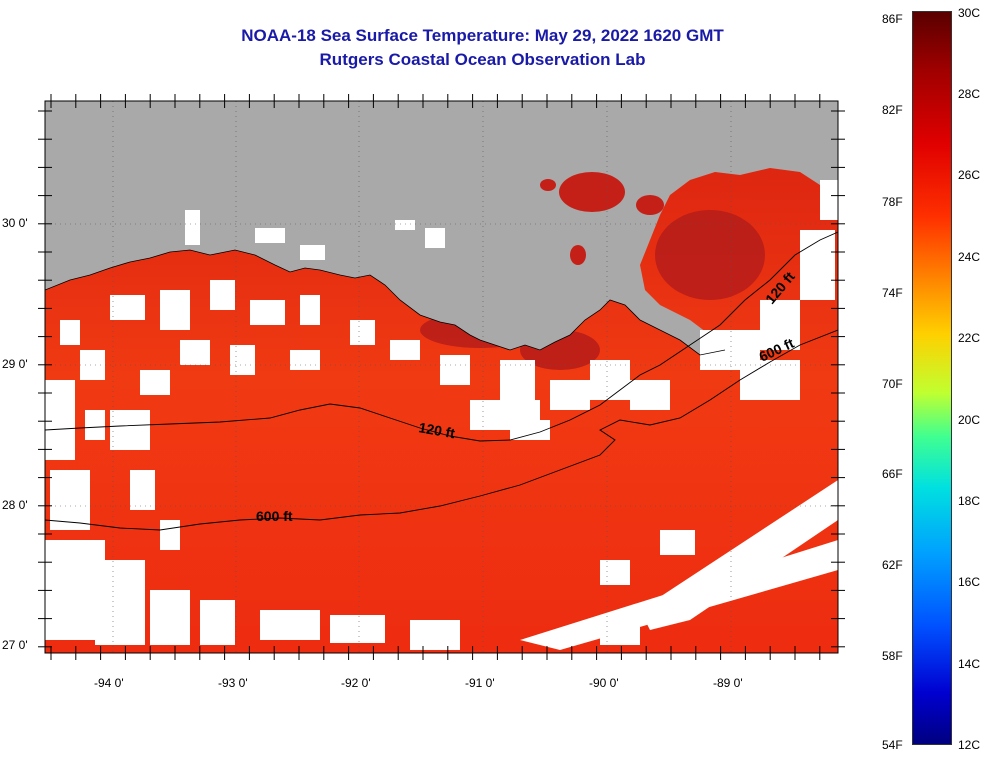  I want to click on lat-label: 30 0', so click(15, 223).